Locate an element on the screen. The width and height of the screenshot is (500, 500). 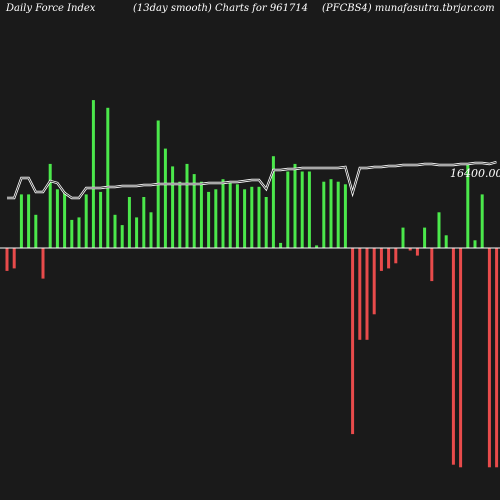
average-line is located at coordinates (252, 180).